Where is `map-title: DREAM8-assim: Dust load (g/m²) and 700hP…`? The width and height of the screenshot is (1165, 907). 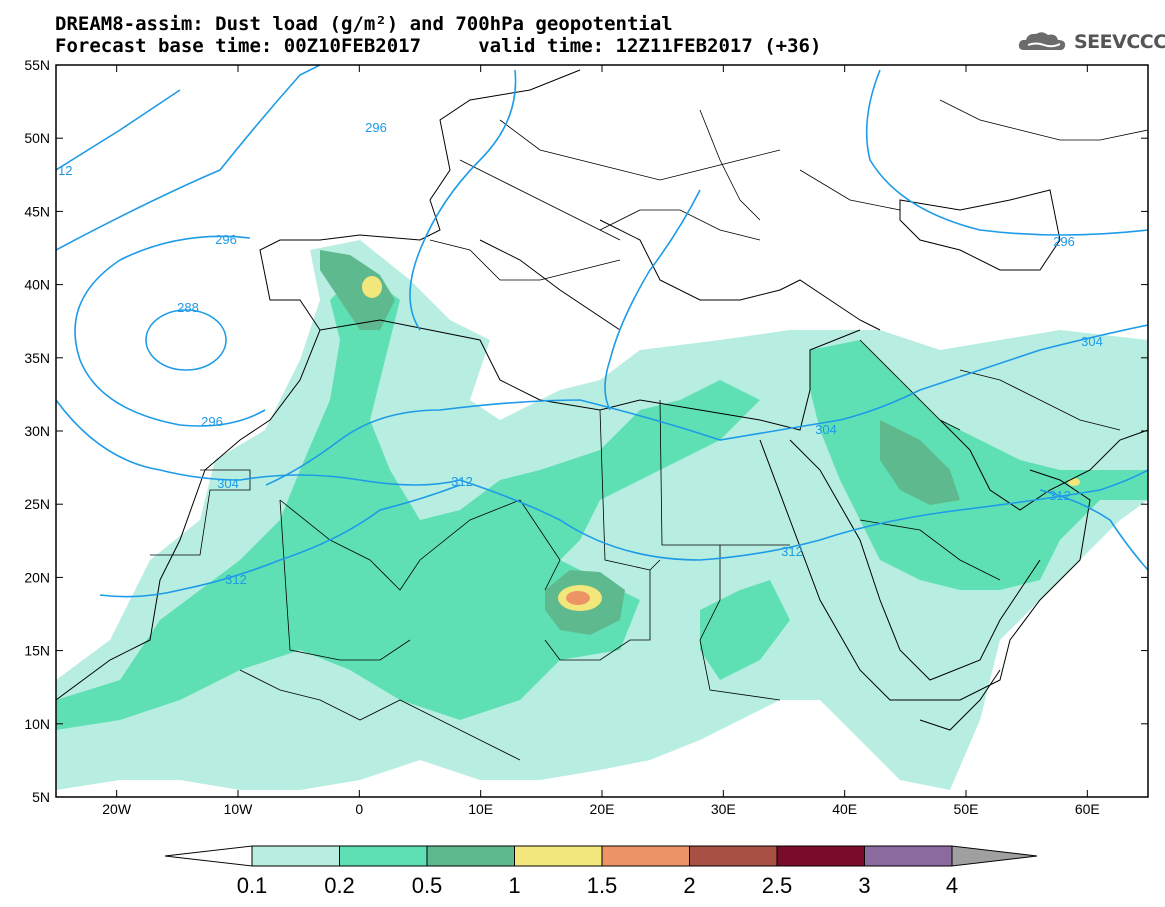 map-title: DREAM8-assim: Dust load (g/m²) and 700hP… is located at coordinates (364, 24).